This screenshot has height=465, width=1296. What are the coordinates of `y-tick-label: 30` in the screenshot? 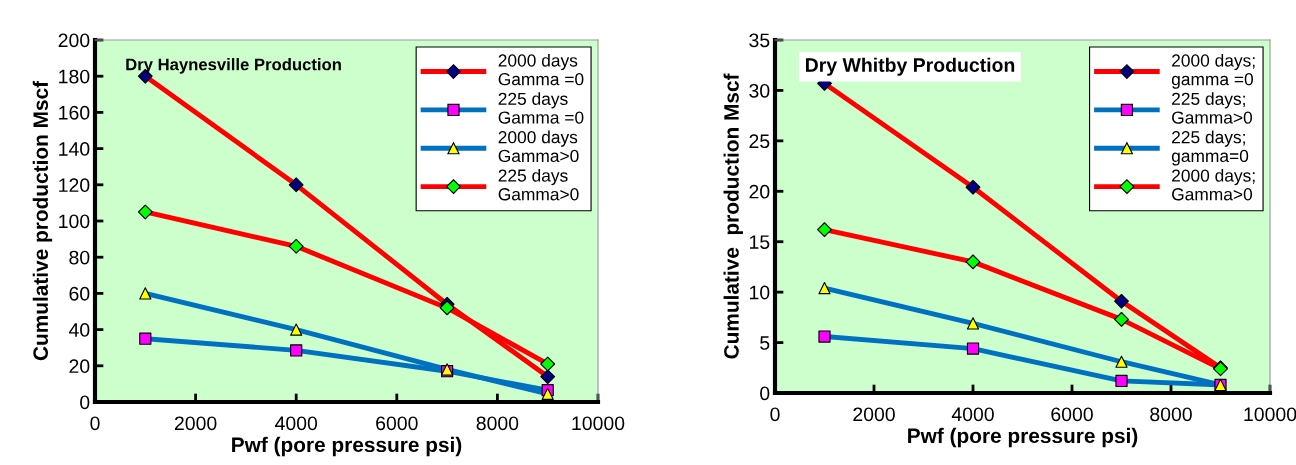 It's located at (759, 90).